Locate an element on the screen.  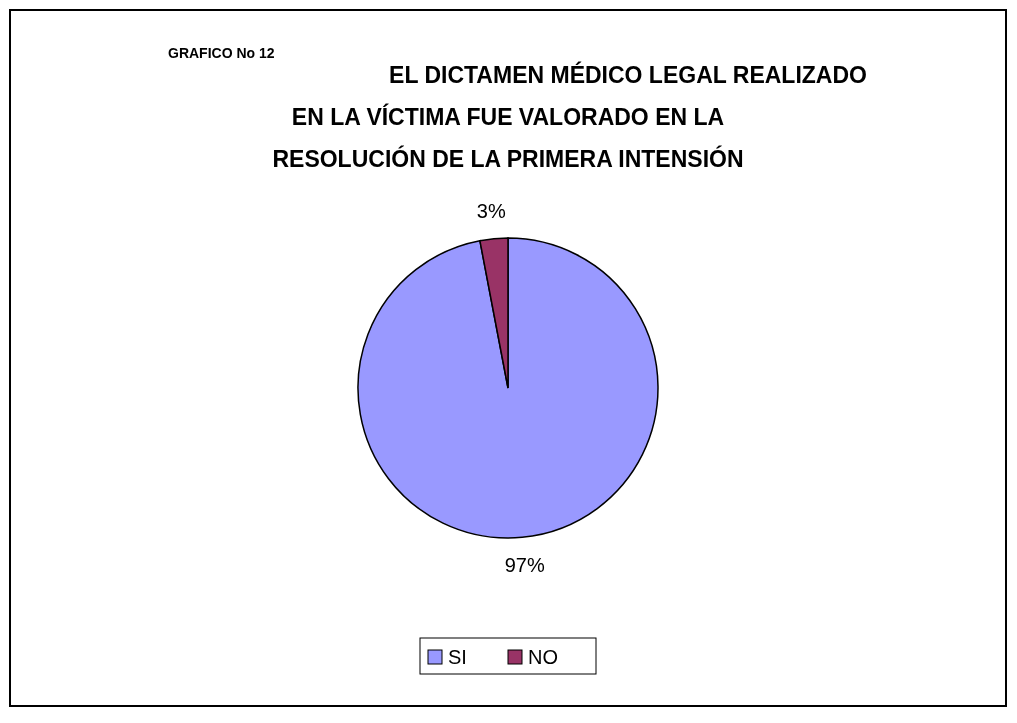
text: GRAFICO No 12 is located at coordinates (221, 53).